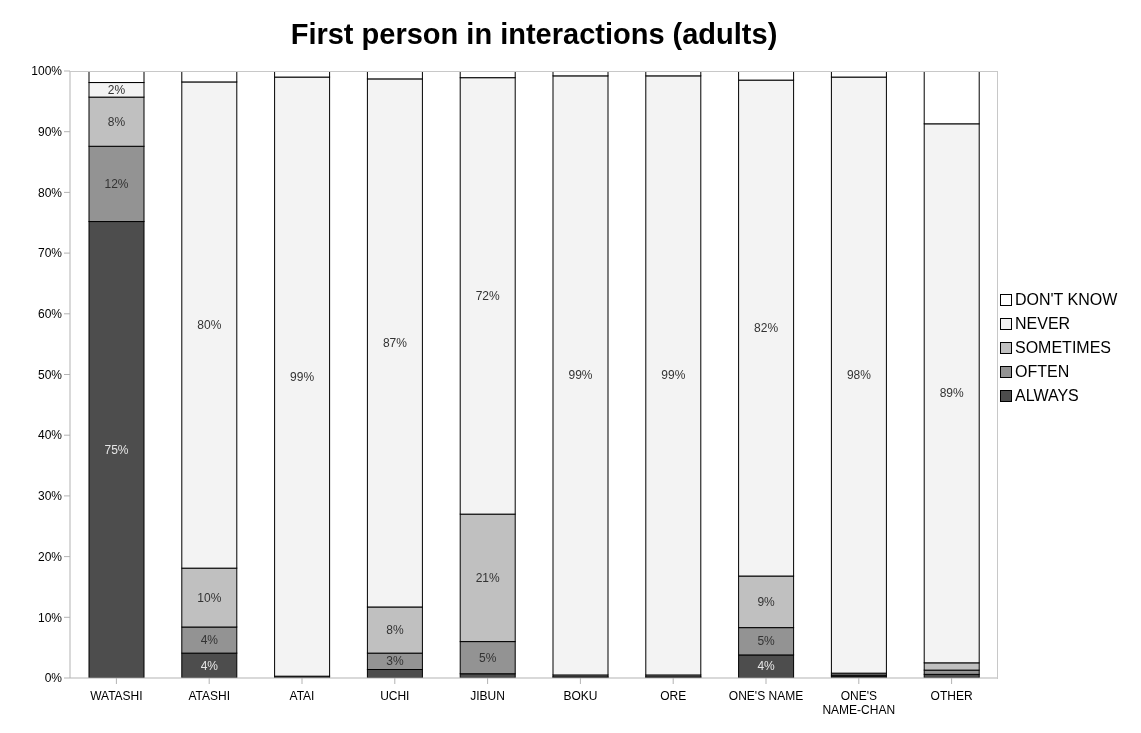 Image resolution: width=1141 pixels, height=733 pixels. Describe the element at coordinates (859, 703) in the screenshot. I see `x-tick-label: ONE'S NAME-CHAN` at that location.